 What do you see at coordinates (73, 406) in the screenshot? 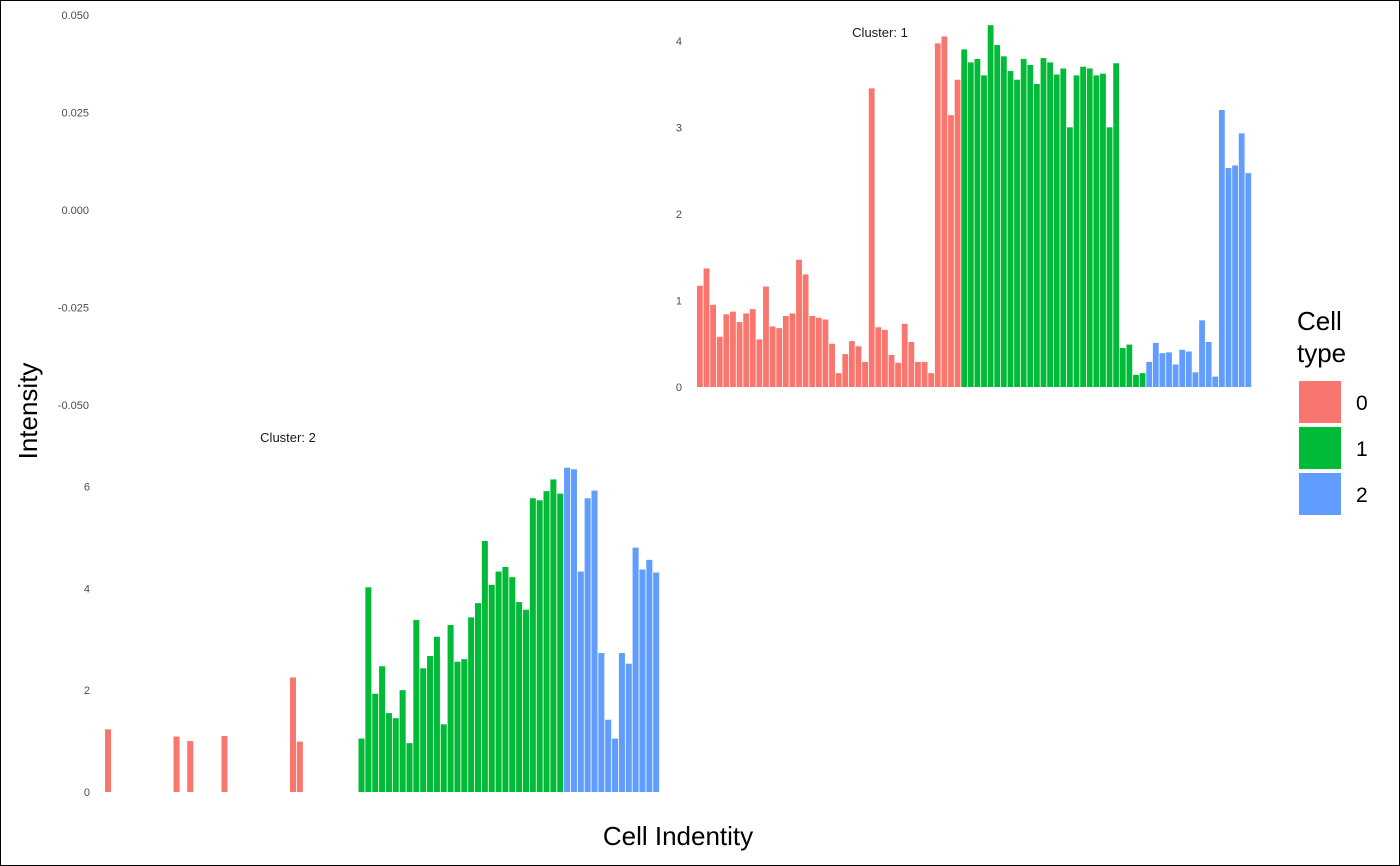
I see `outer-y-tick-label: -0.050` at bounding box center [73, 406].